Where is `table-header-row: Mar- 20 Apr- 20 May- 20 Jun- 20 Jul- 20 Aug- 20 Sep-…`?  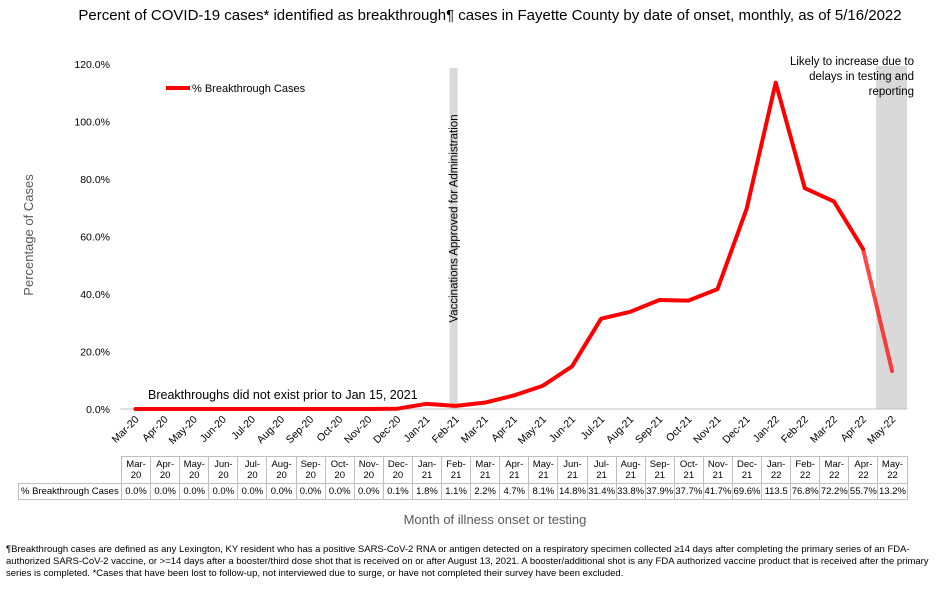
table-header-row: Mar- 20 Apr- 20 May- 20 Jun- 20 Jul- 20 Aug- 20 Sep-… is located at coordinates (463, 470).